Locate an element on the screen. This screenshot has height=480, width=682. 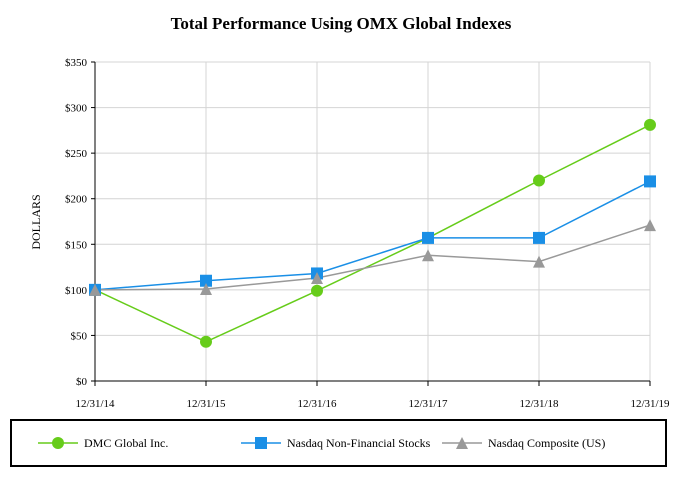
x-tick-label: 12/31/19 is located at coordinates (650, 404).